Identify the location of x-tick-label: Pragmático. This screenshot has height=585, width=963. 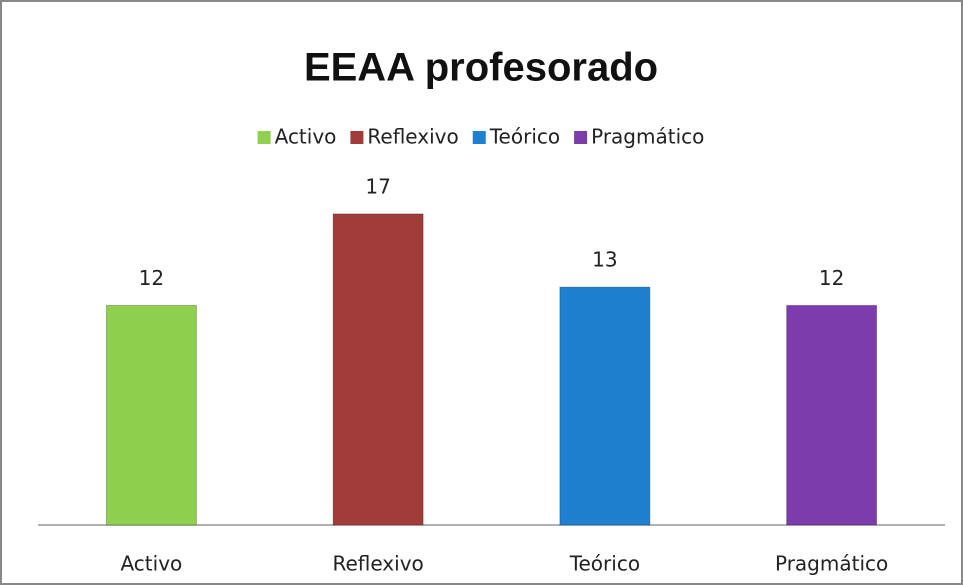
(831, 564).